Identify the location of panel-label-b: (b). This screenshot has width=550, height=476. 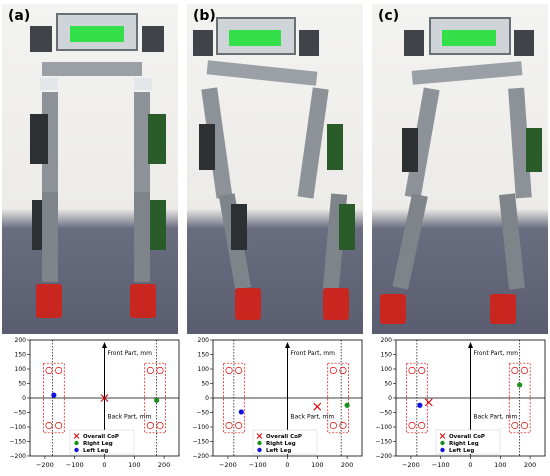
(204, 16).